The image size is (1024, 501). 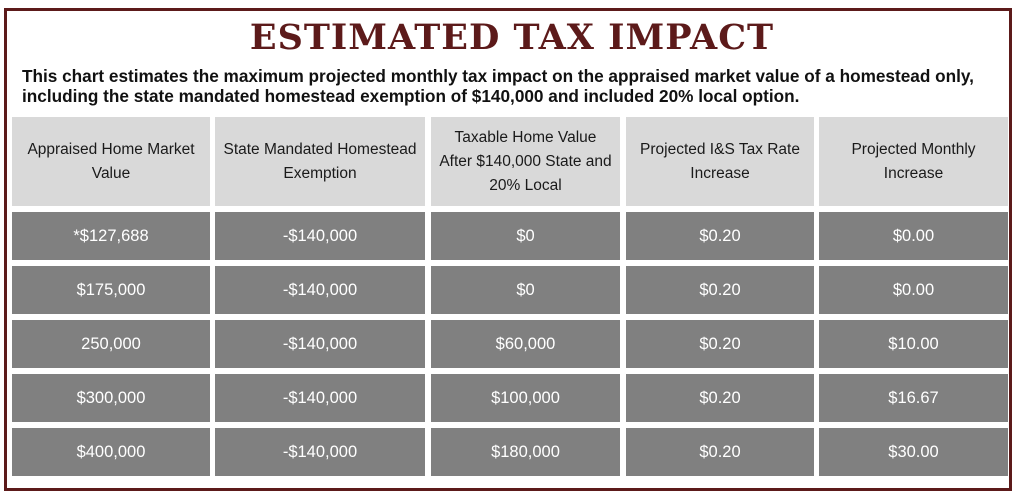 I want to click on cell-appraised-value: $400,000, so click(x=111, y=452).